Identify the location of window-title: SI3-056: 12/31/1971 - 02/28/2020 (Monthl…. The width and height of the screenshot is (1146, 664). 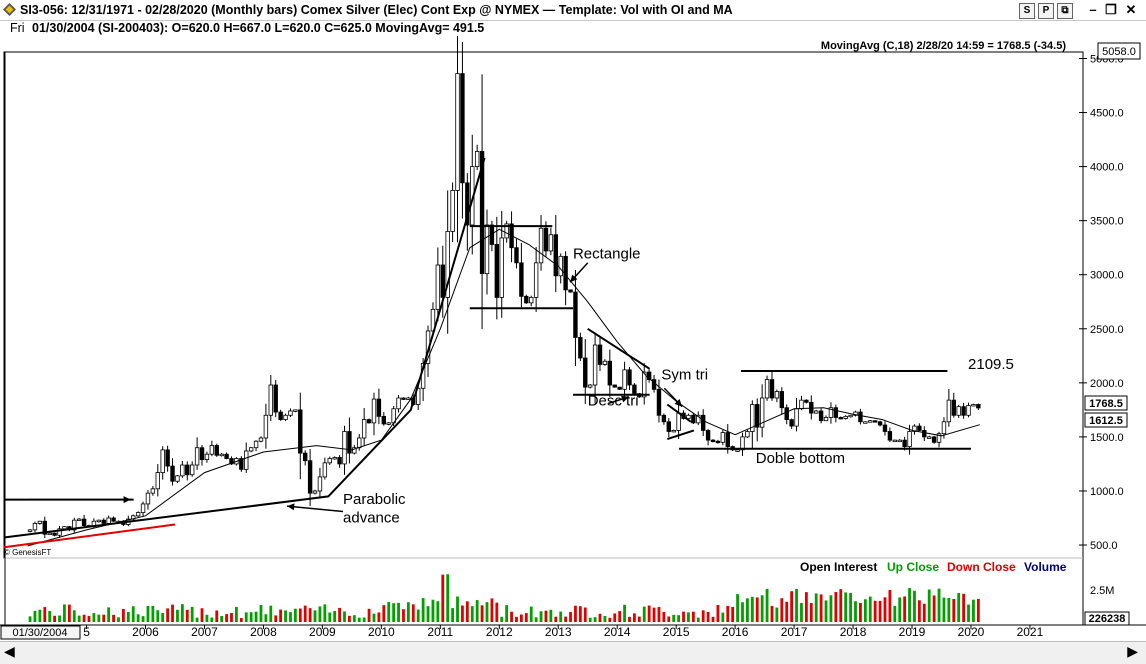
(376, 10).